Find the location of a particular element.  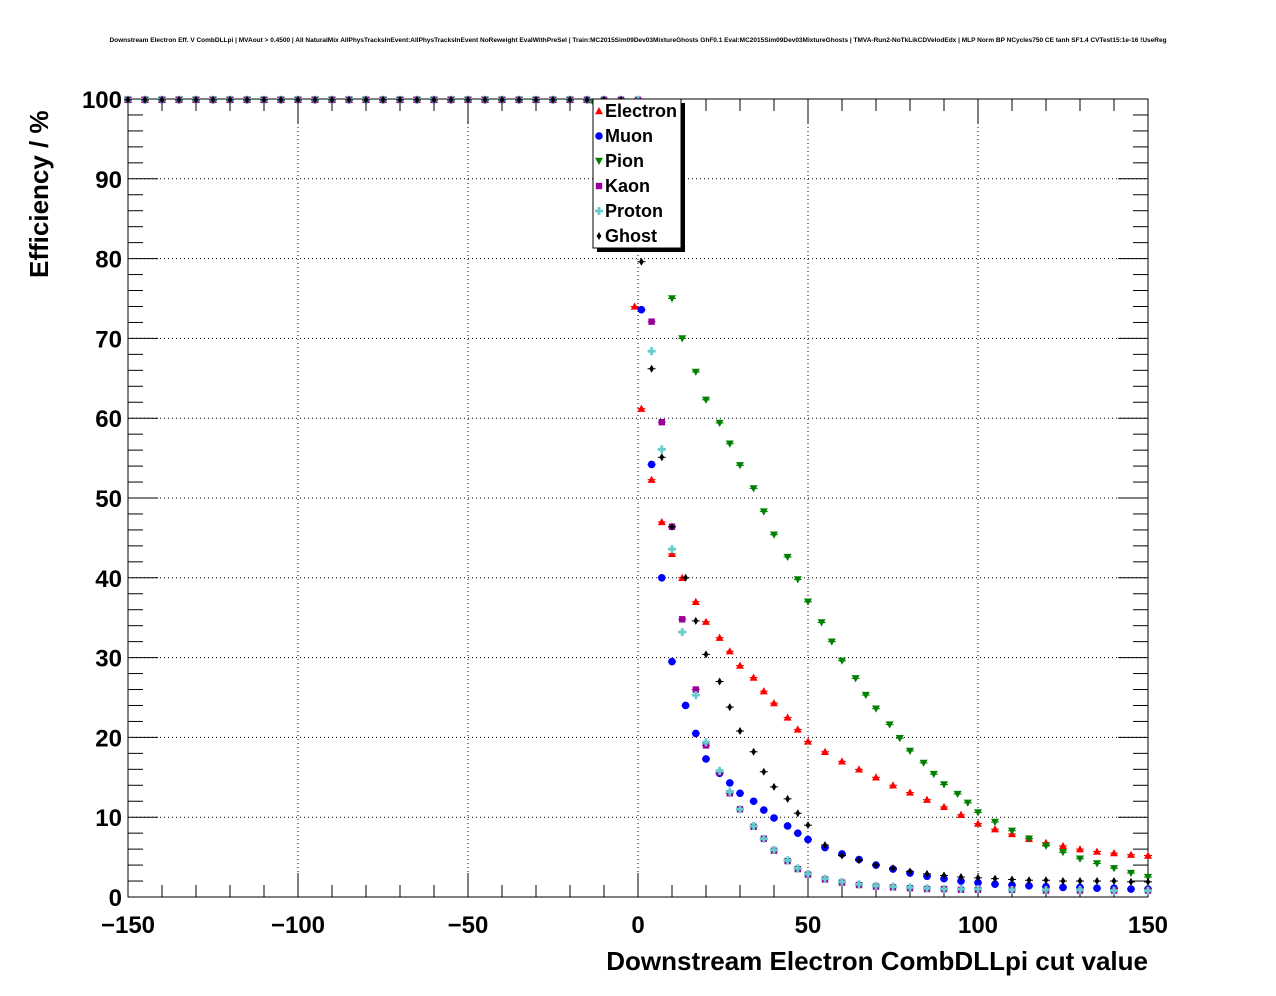

legend-proton-marker is located at coordinates (599, 211).